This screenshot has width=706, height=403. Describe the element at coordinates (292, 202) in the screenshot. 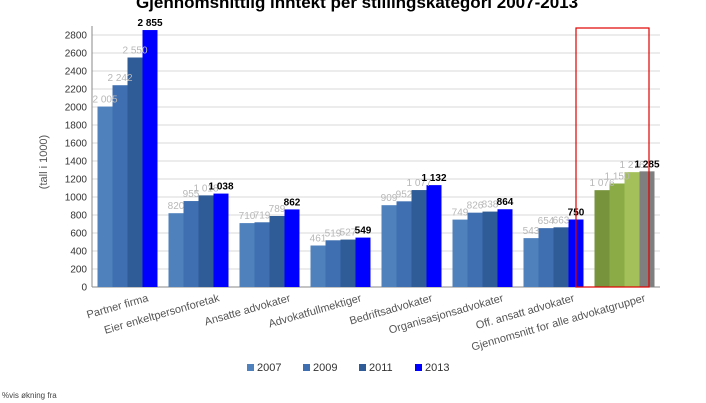

I see `data-label: 862` at that location.